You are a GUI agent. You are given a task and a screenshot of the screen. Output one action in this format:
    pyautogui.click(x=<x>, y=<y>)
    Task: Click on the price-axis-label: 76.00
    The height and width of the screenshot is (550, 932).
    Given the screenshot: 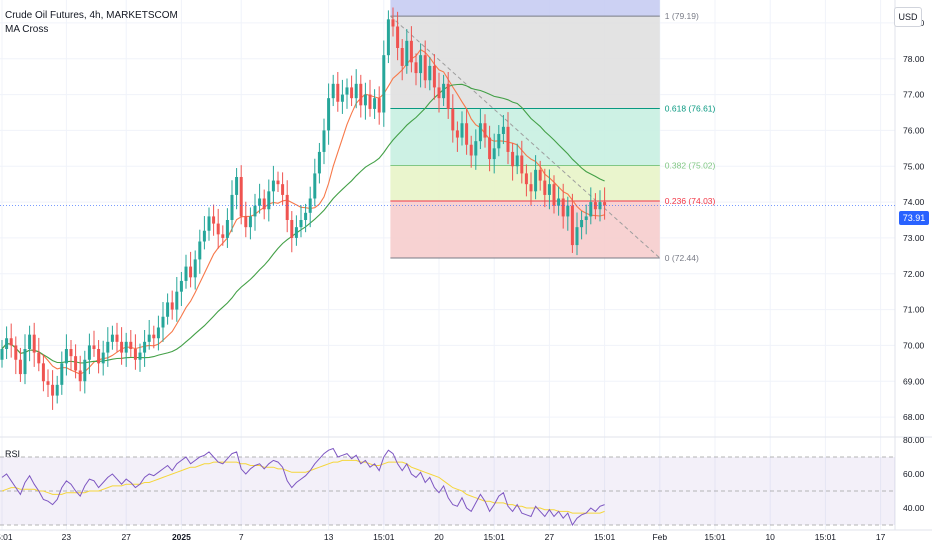 What is the action you would take?
    pyautogui.click(x=914, y=130)
    